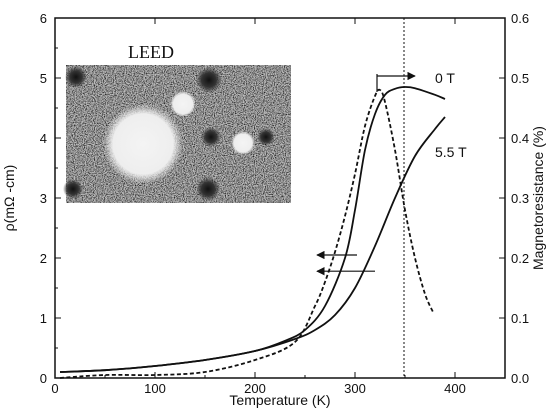 This screenshot has width=551, height=410. I want to click on x-tick-label: 200, so click(255, 388).